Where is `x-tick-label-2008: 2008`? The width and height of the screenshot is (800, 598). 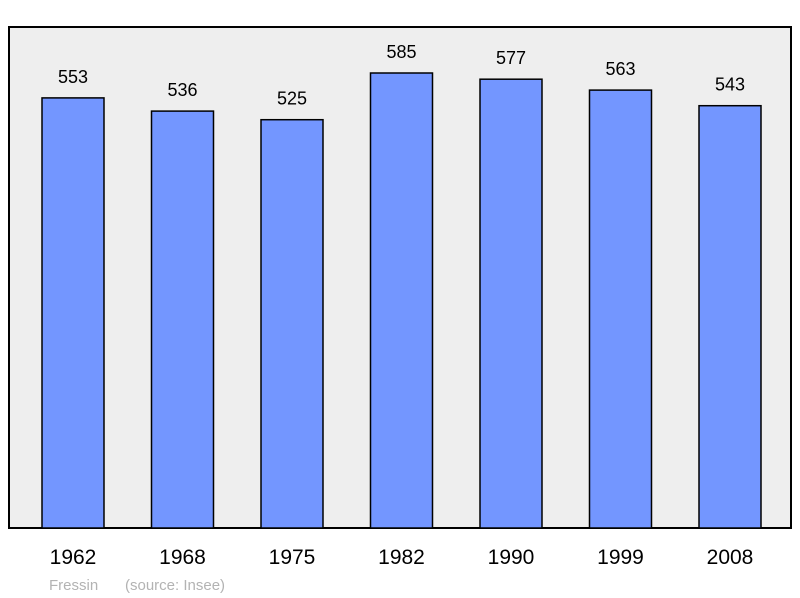
x-tick-label-2008: 2008 is located at coordinates (730, 557).